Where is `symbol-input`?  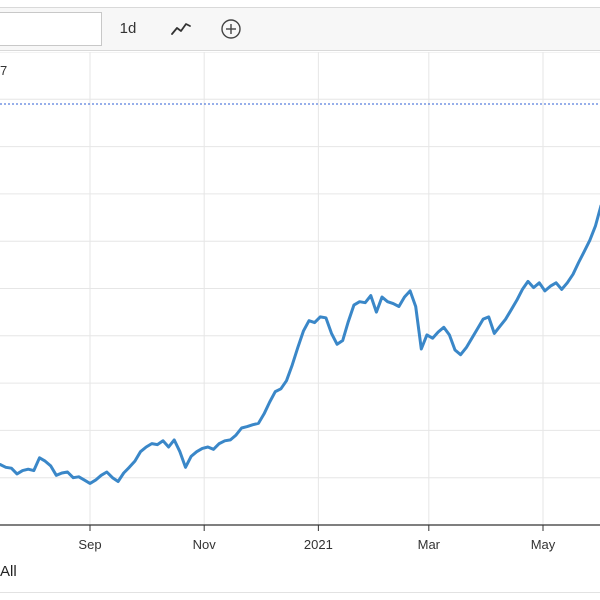
symbol-input is located at coordinates (51, 29).